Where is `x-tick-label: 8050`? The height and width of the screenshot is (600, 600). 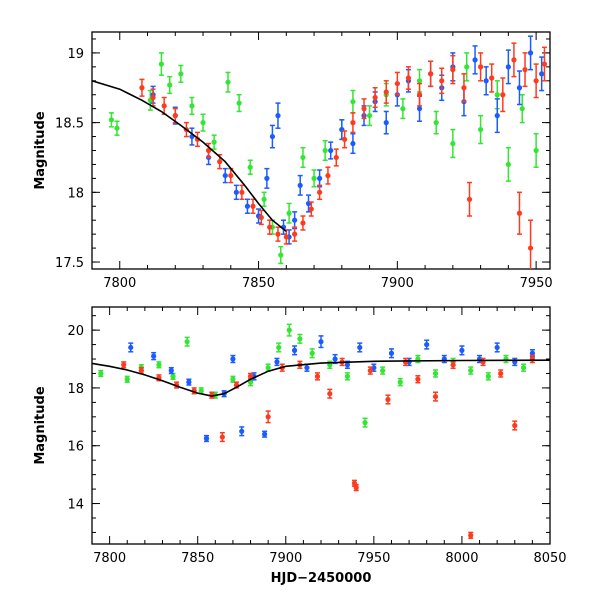
x-tick-label: 8050 is located at coordinates (549, 558).